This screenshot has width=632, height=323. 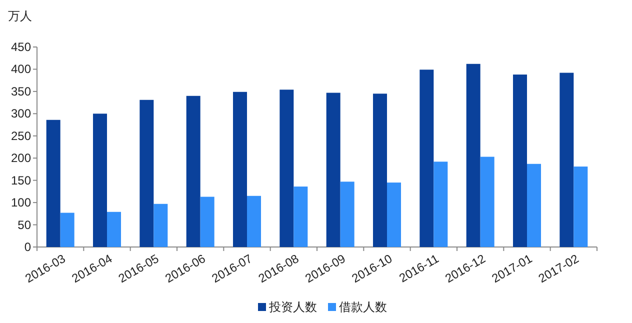 I want to click on y-tick-label: 300, so click(x=21, y=113).